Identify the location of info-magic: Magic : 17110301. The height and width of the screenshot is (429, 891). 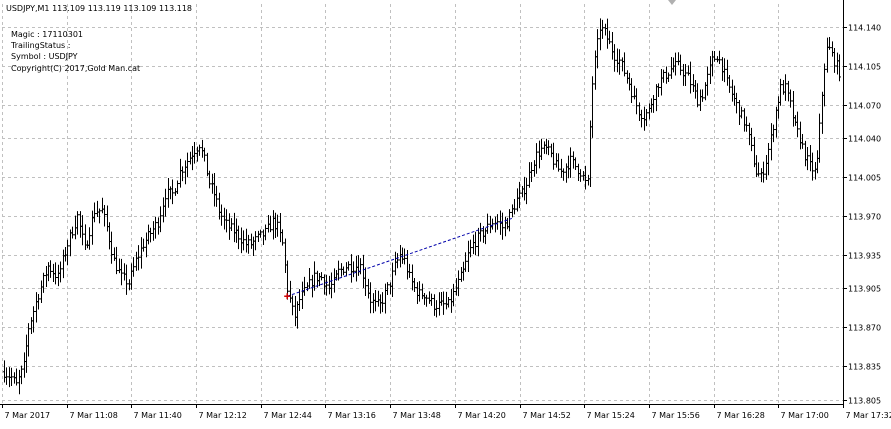
(47, 34).